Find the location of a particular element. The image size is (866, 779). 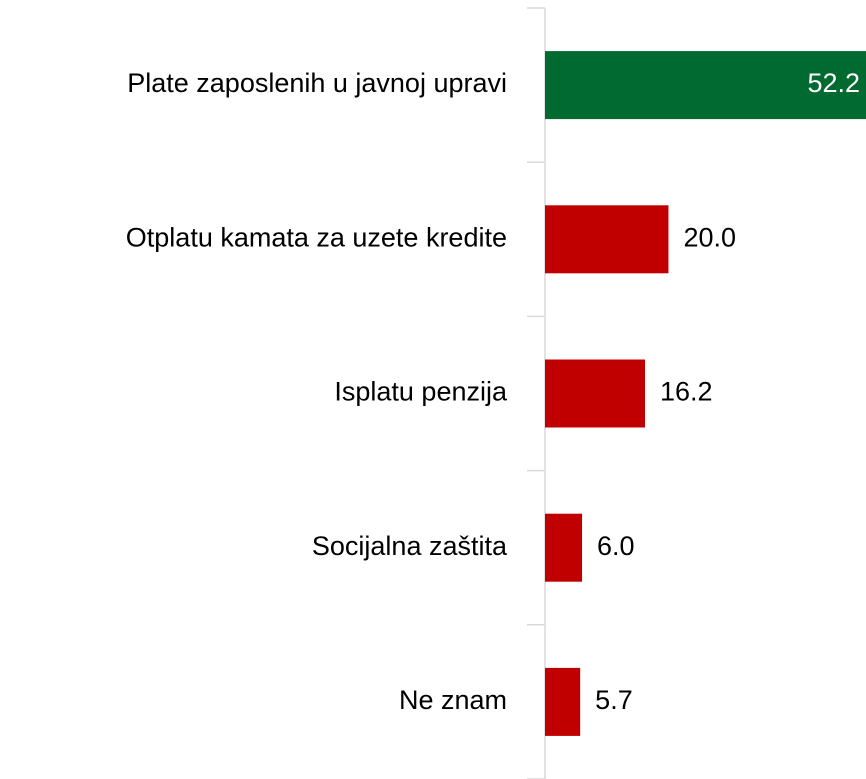

category-label: Isplatu penzija is located at coordinates (421, 392).